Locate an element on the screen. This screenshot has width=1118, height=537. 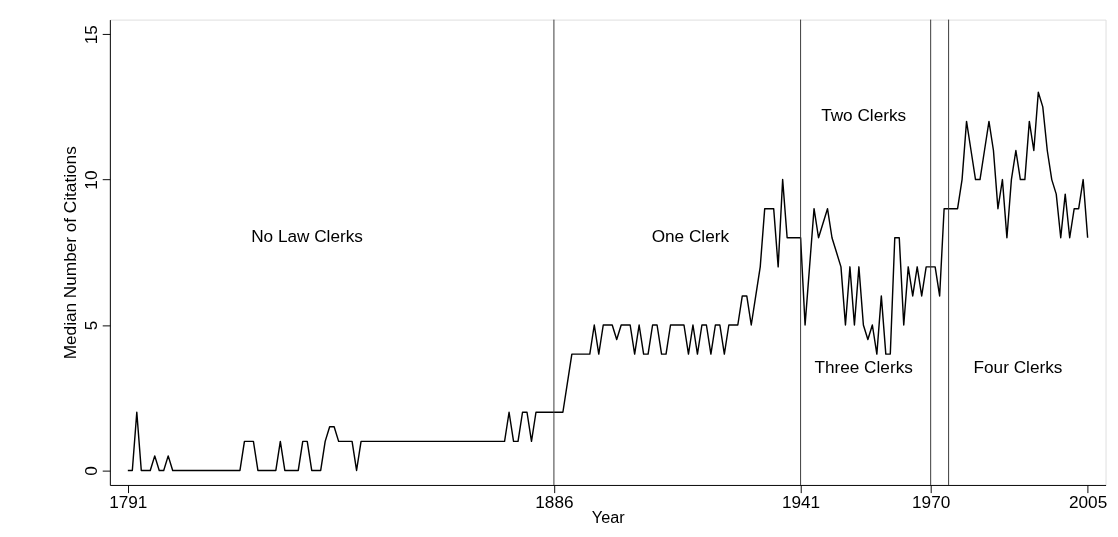
annotation: Two Clerks is located at coordinates (864, 114).